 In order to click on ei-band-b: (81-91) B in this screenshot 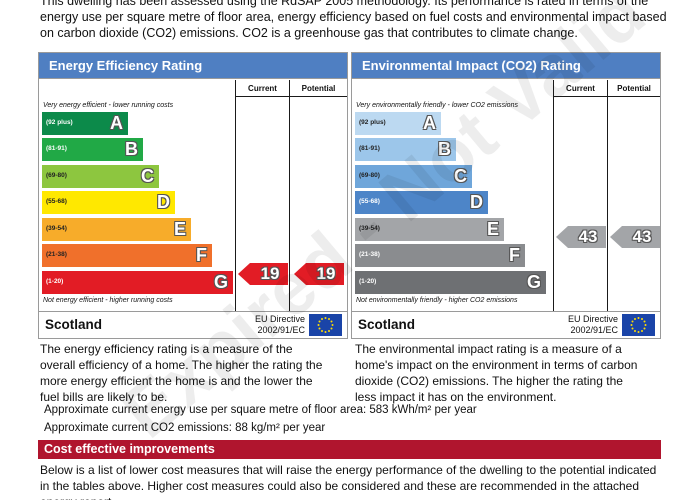, I will do `click(405, 149)`.